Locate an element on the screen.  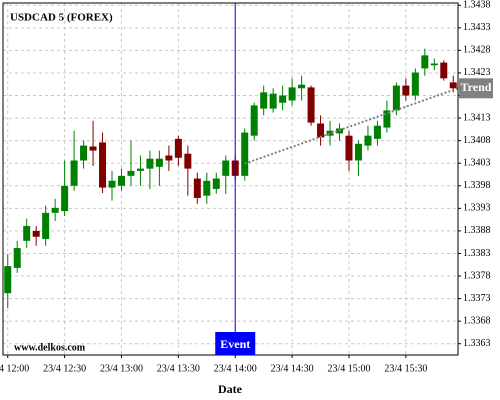
chart-title: USDCAD 5 (FOREX) is located at coordinates (61, 18).